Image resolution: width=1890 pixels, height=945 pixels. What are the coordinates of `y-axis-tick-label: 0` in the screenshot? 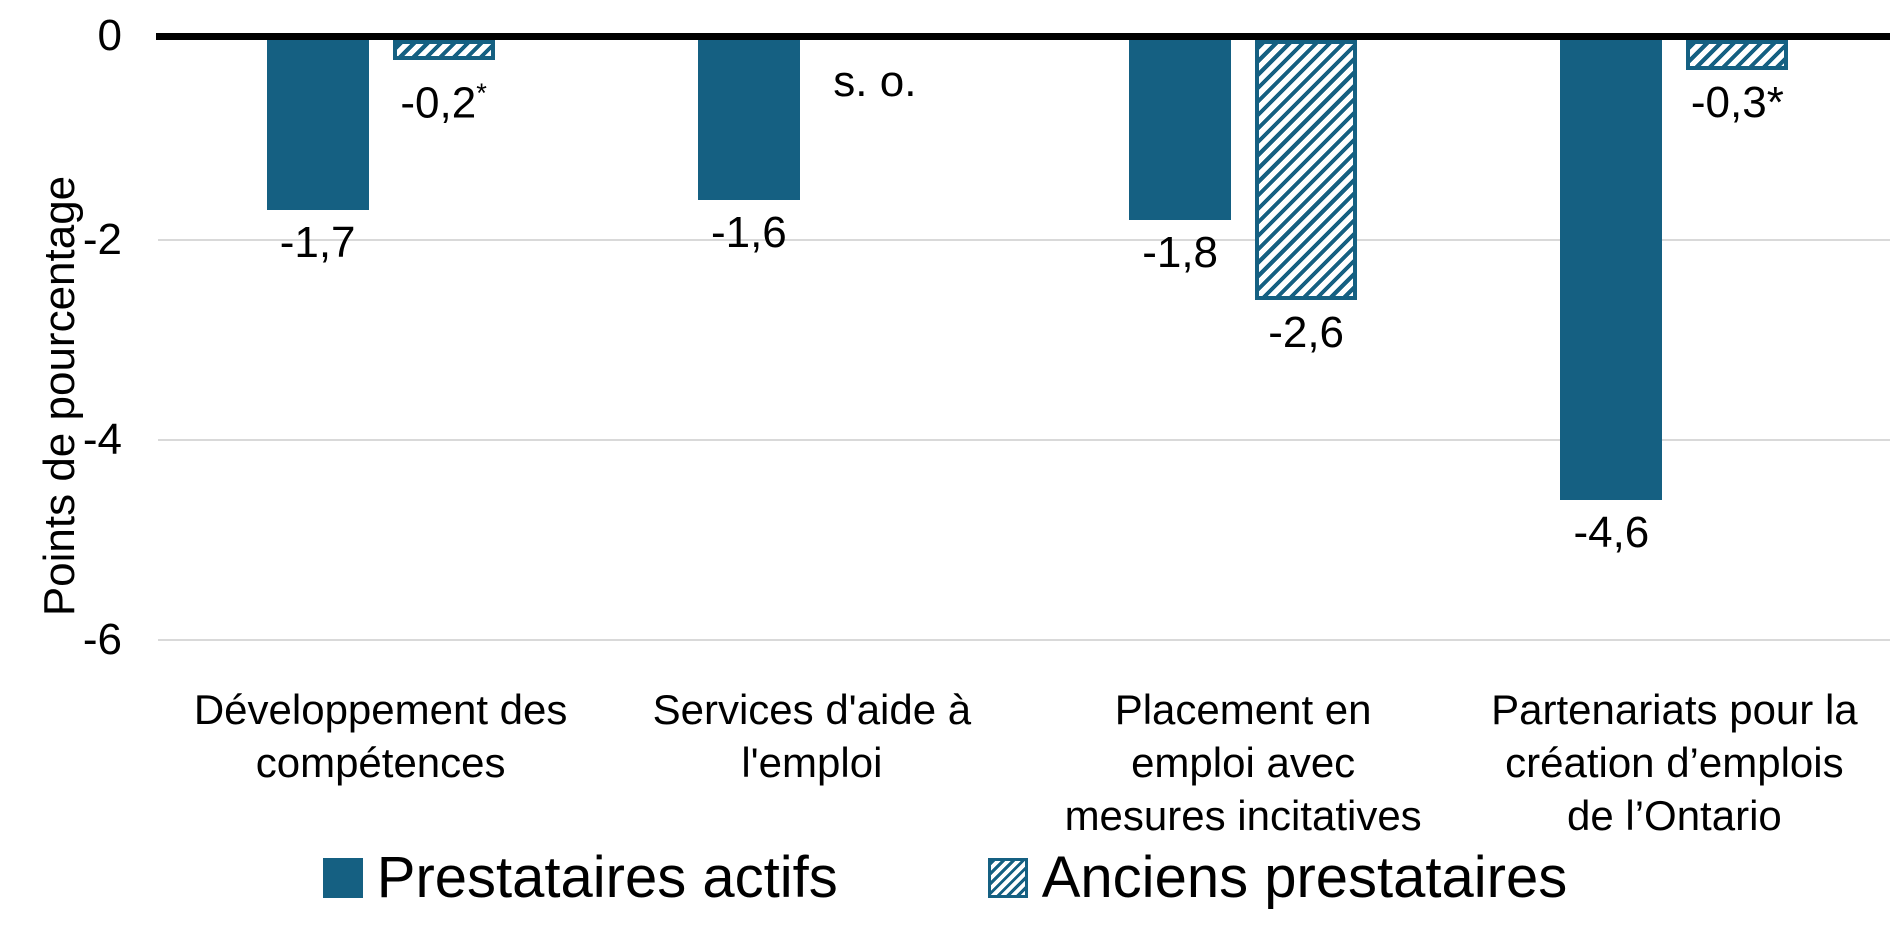 It's located at (109, 35).